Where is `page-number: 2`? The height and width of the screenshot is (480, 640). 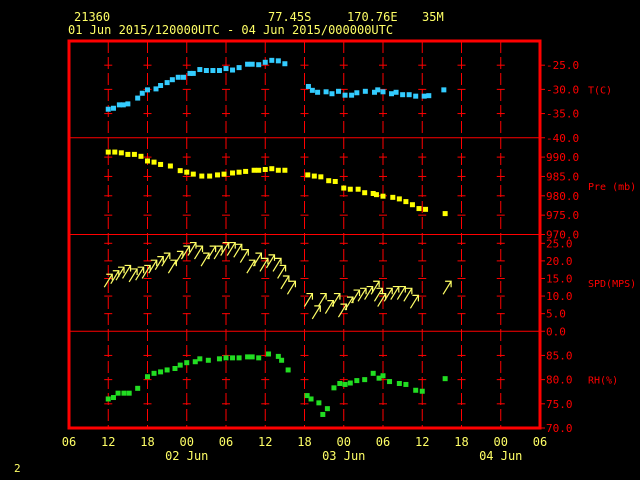 page-number: 2 is located at coordinates (17, 468).